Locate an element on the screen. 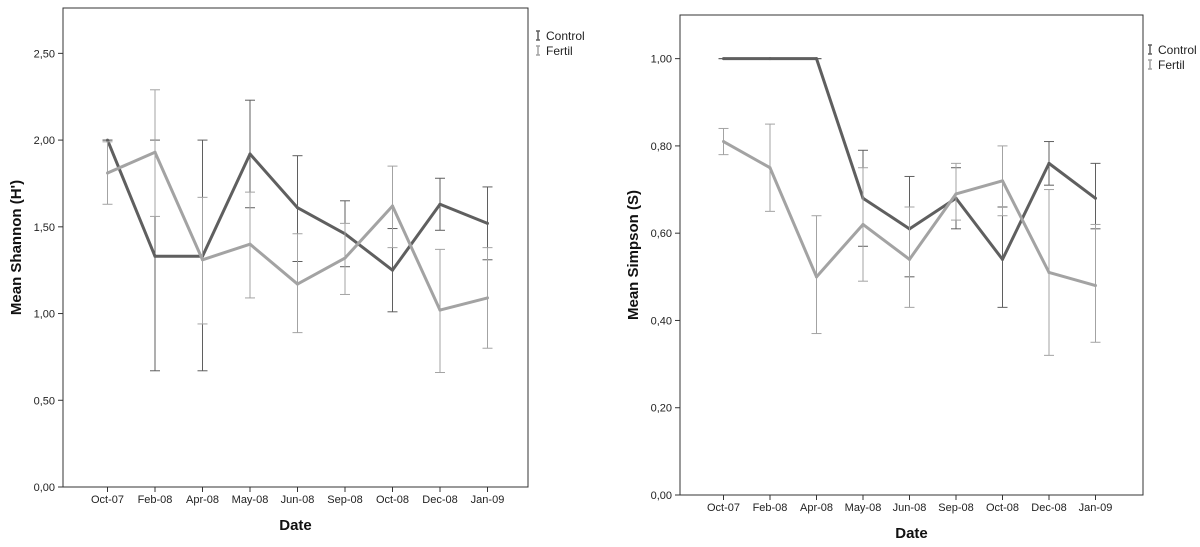  y-tick-label: 2,00 is located at coordinates (44, 141).